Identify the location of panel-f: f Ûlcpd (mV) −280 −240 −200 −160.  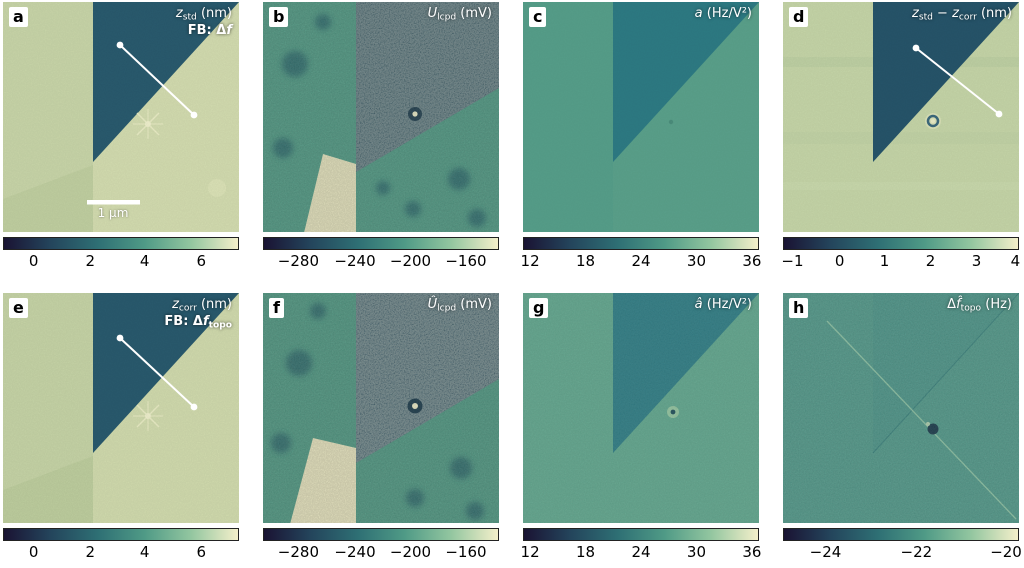
(381, 428).